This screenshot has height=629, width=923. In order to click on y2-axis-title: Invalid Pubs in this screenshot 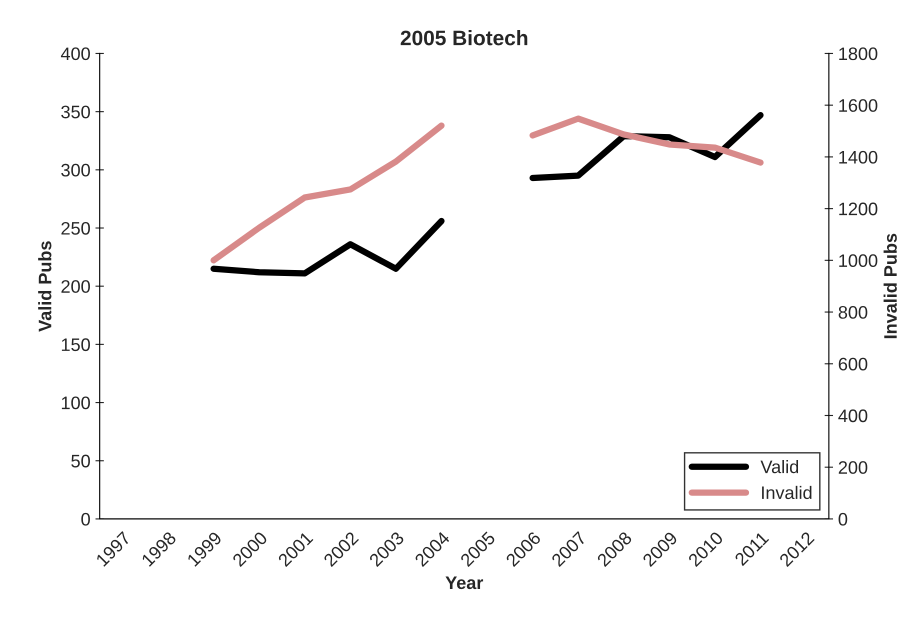, I will do `click(890, 286)`.